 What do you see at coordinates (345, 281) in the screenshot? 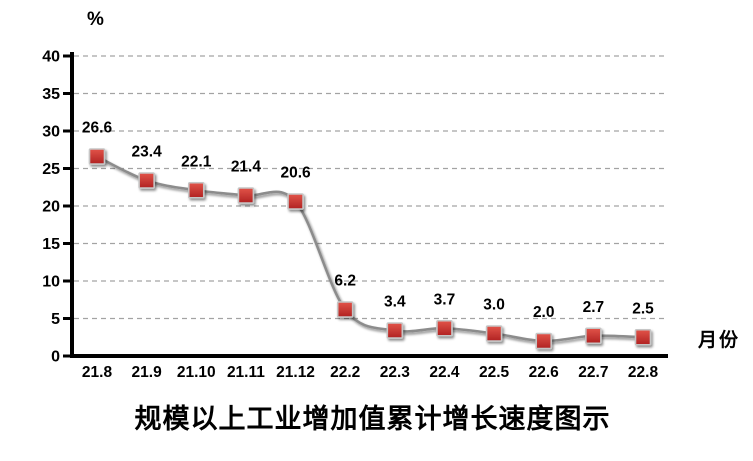
I see `data-point-label: 6.2` at bounding box center [345, 281].